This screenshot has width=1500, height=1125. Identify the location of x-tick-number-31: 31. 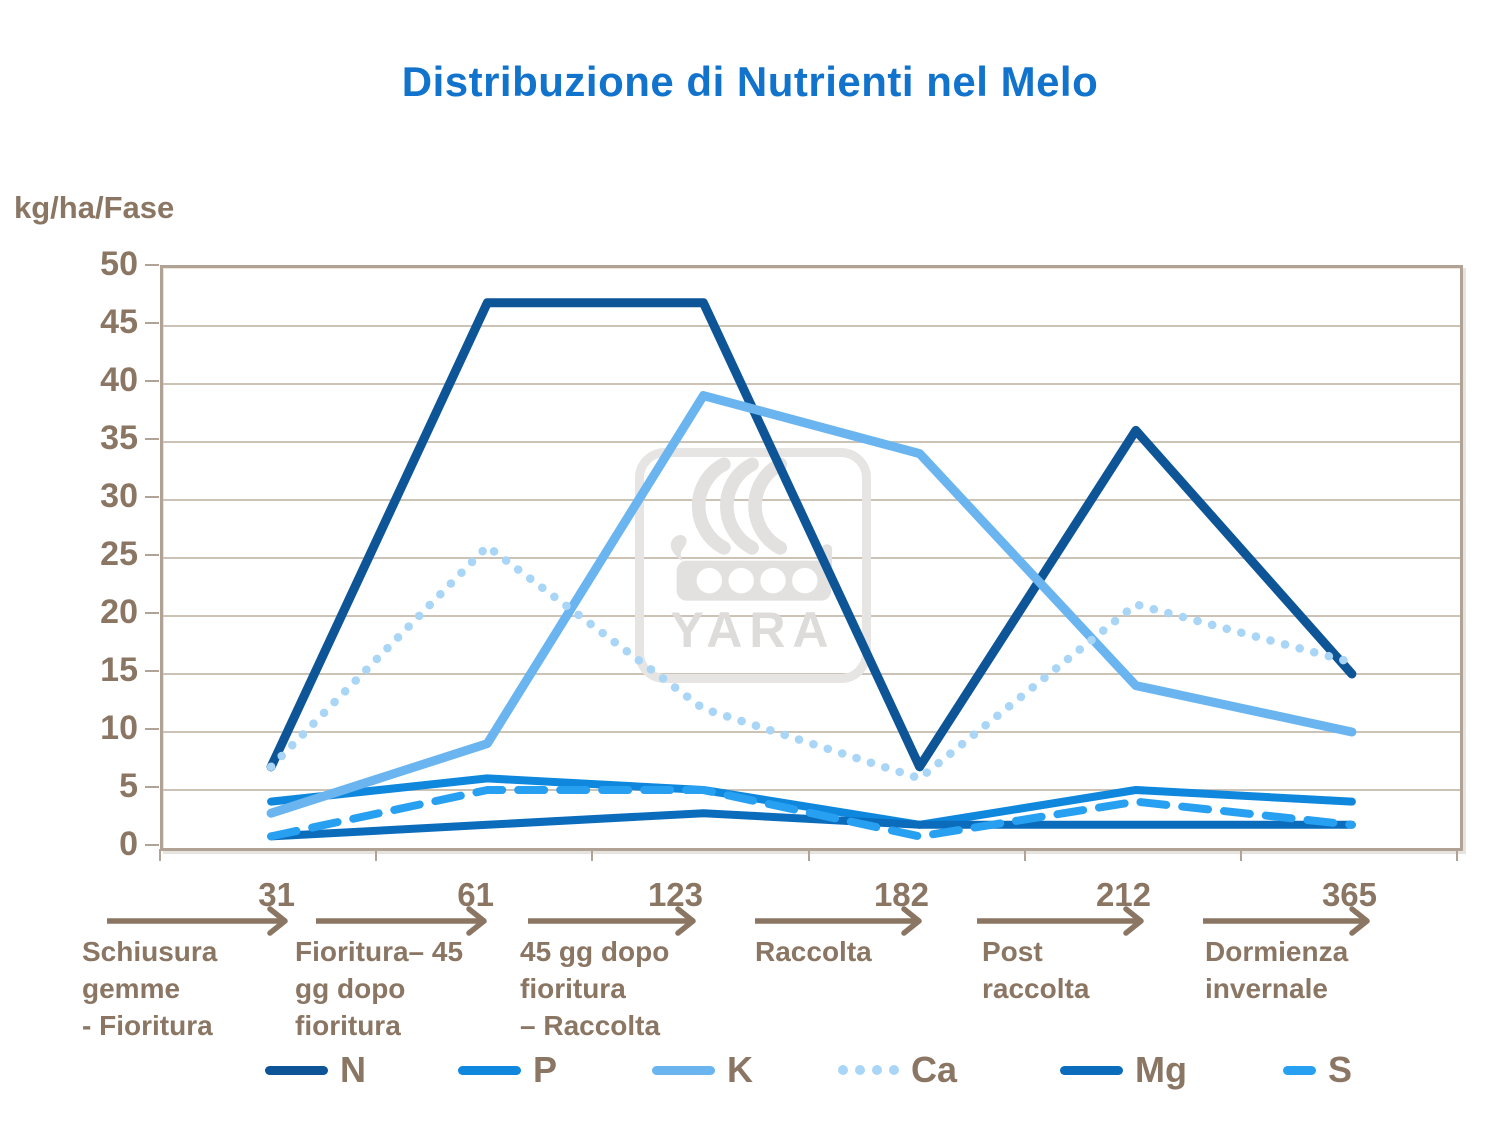
(276, 894).